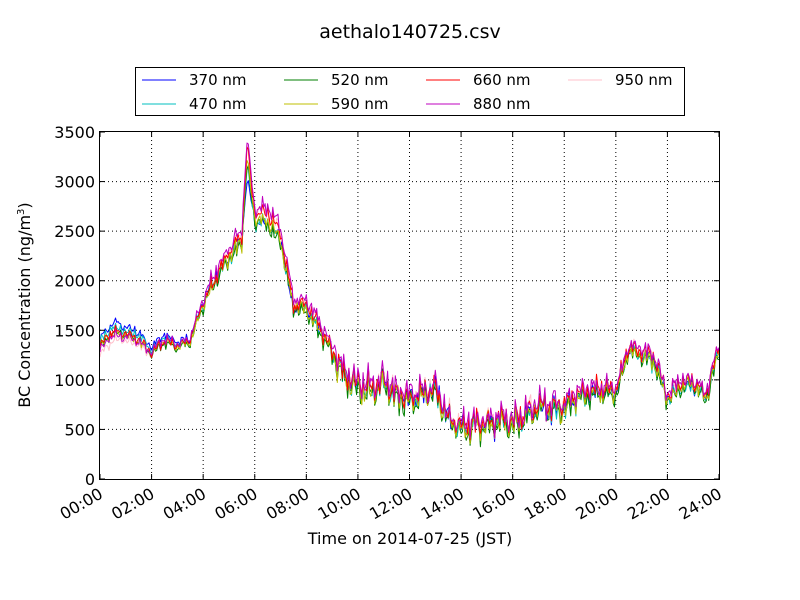 The image size is (800, 600). Describe the element at coordinates (24, 205) in the screenshot. I see `y-axis-label-end: )` at that location.